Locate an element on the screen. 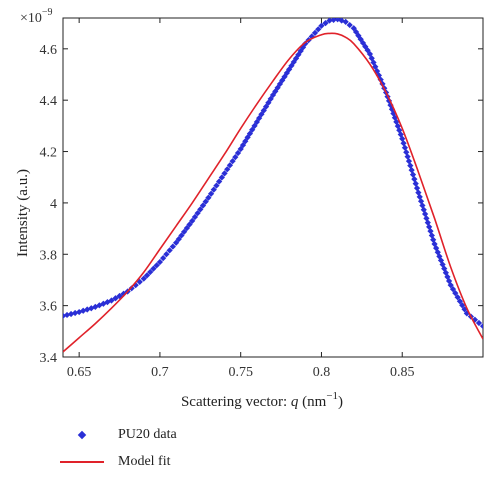 The image size is (500, 488). y-tick-label: 4.4 is located at coordinates (49, 101).